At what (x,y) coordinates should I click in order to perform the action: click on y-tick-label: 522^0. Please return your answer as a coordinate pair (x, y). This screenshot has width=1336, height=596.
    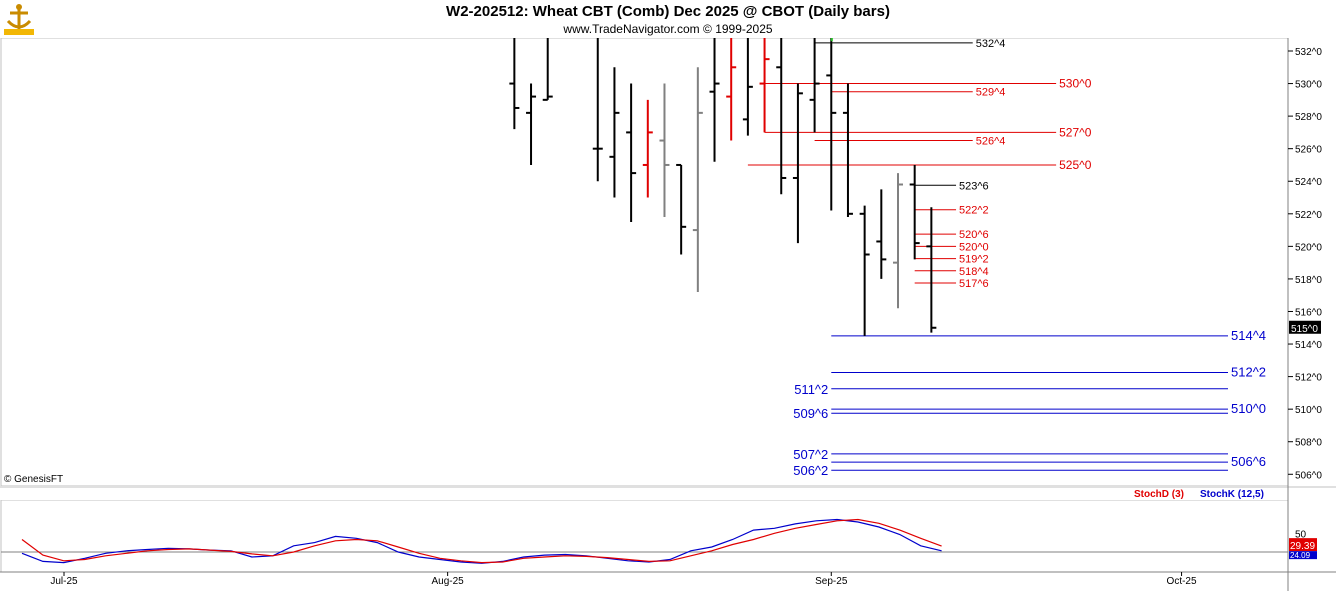
    Looking at the image, I should click on (1308, 215).